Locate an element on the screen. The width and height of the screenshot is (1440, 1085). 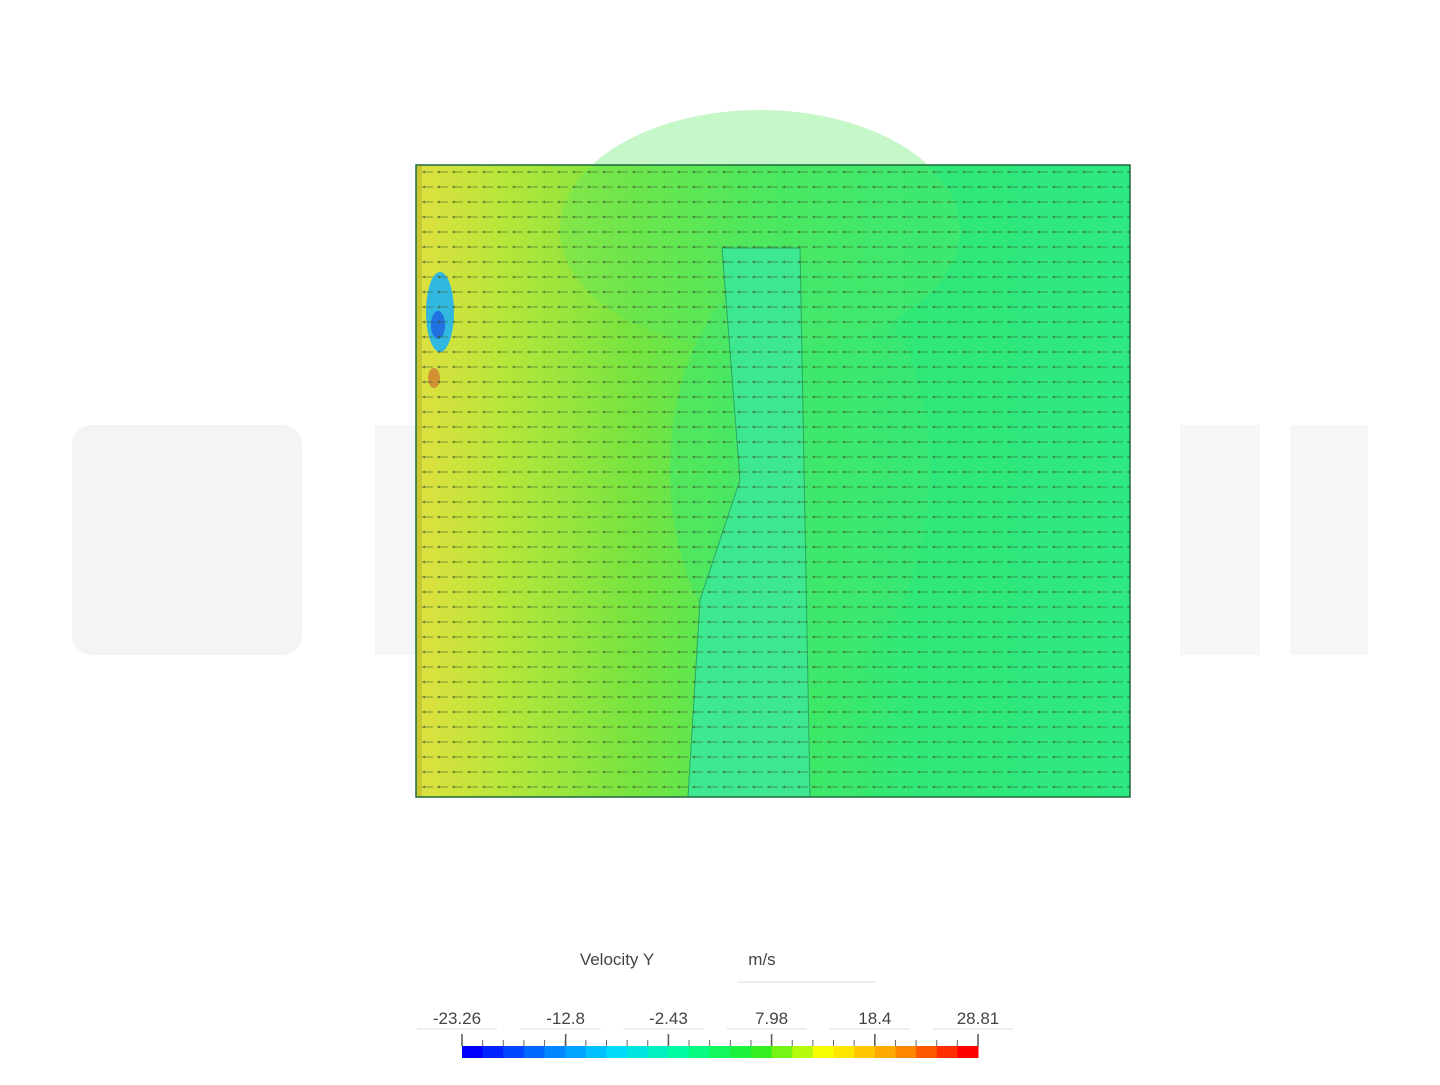
inlet is located at coordinates (419, 481).